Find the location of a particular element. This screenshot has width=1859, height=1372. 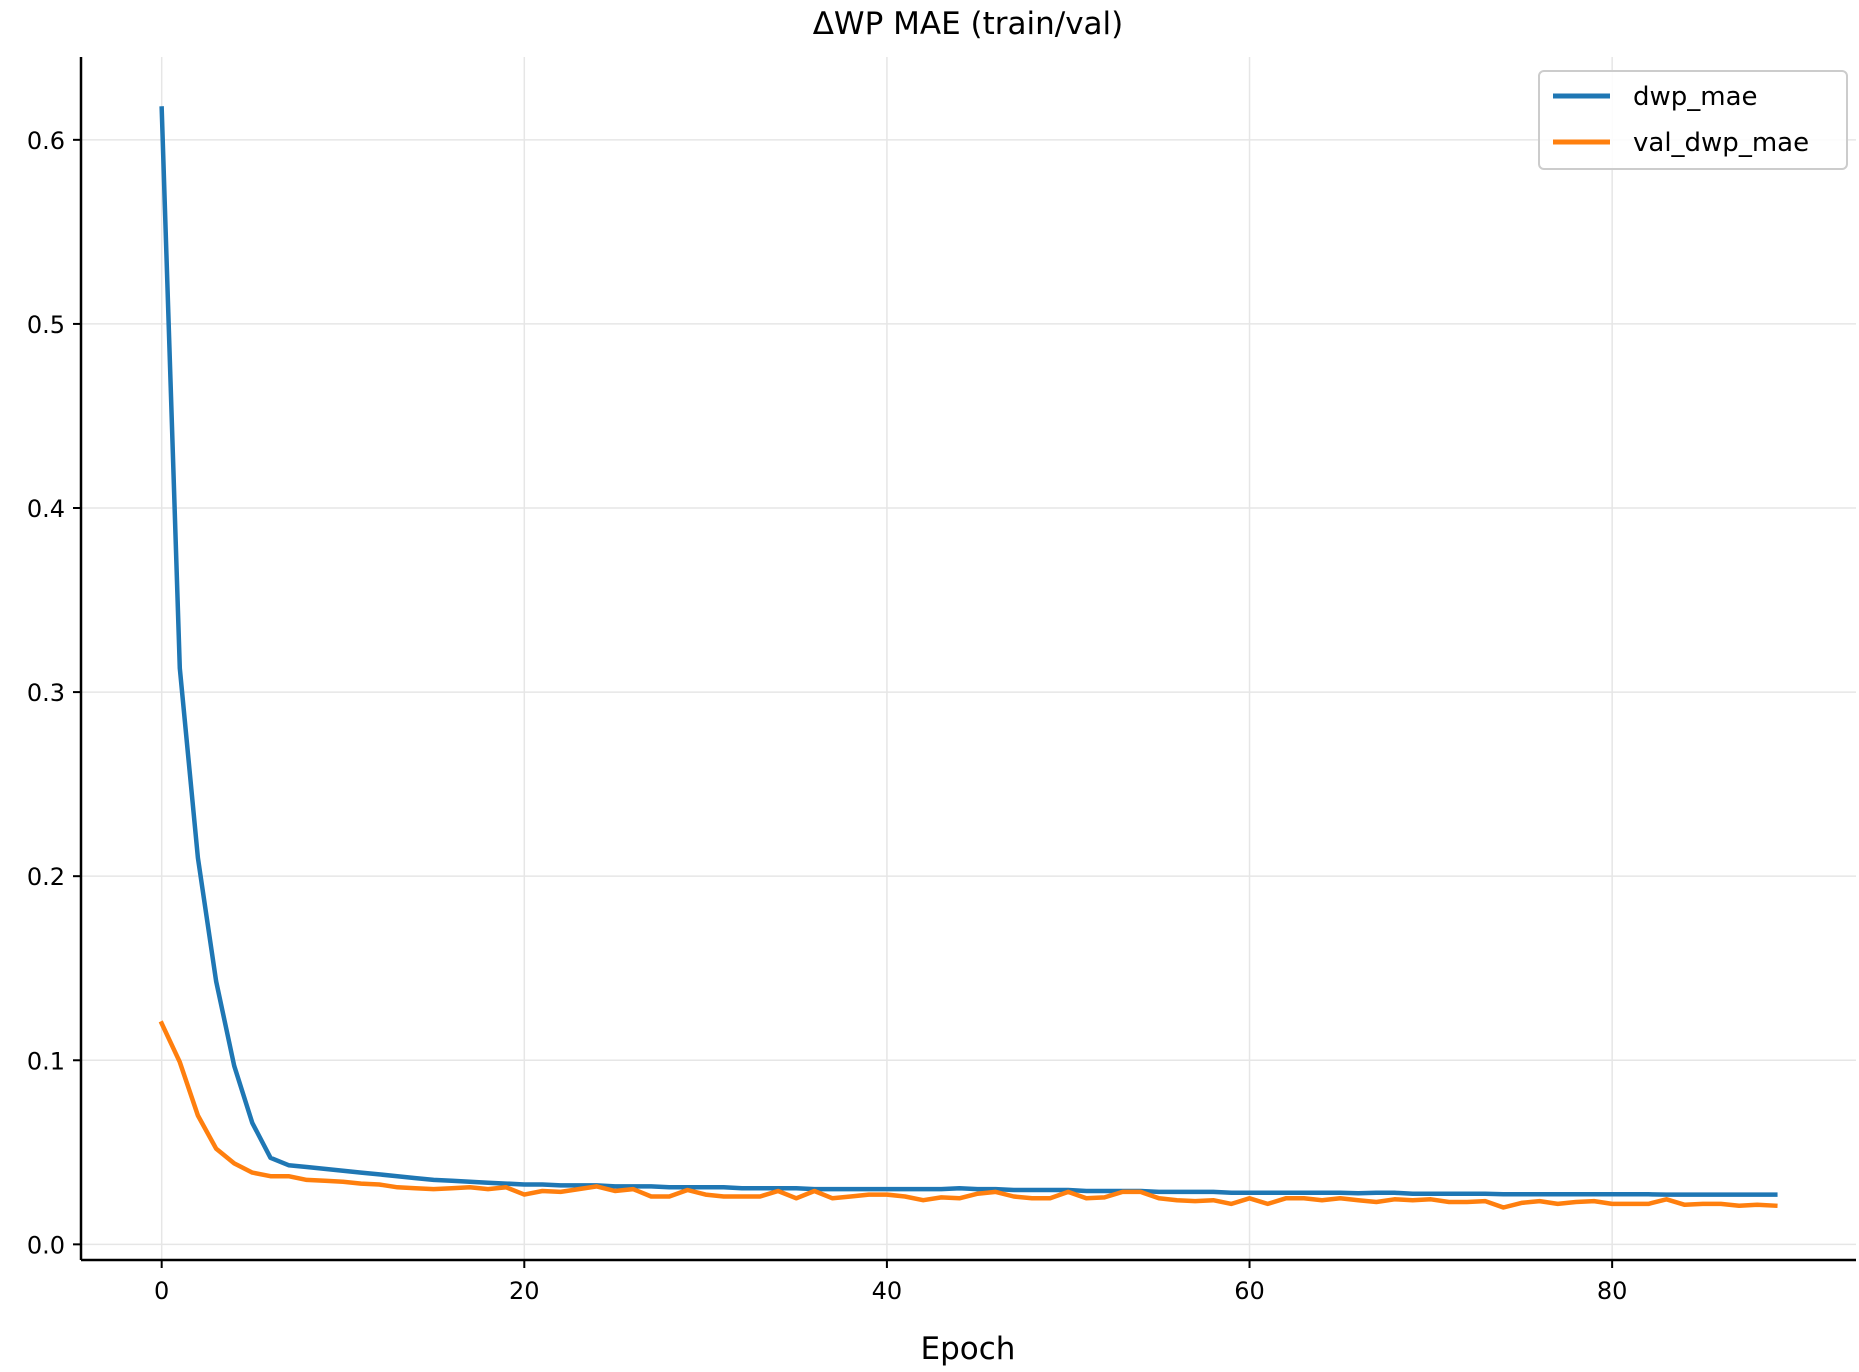

y-tick-label: 0.1 is located at coordinates (46, 1061).